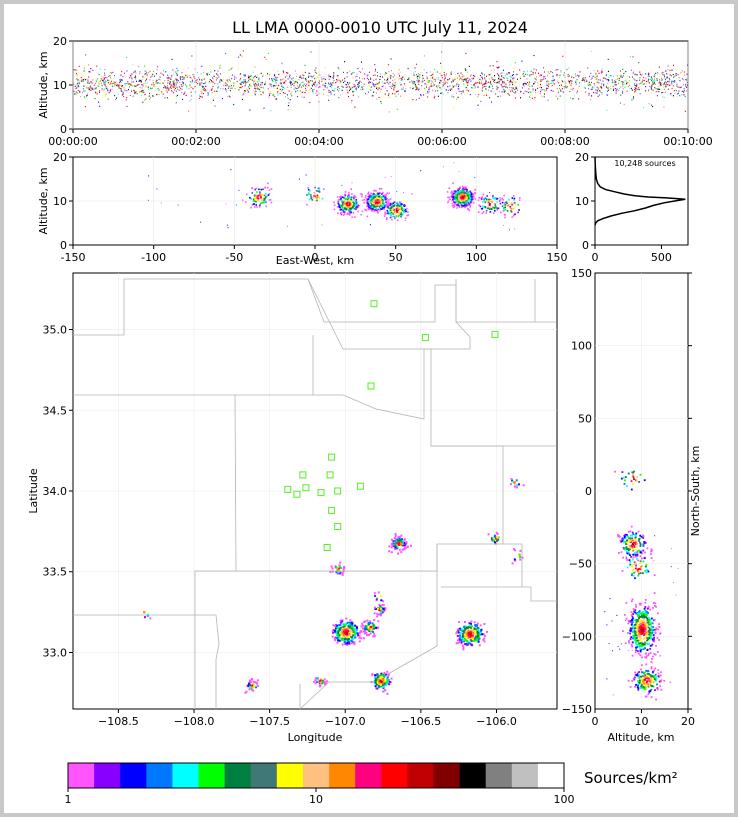  What do you see at coordinates (318, 141) in the screenshot?
I see `time-xtick-label: 00:04:00` at bounding box center [318, 141].